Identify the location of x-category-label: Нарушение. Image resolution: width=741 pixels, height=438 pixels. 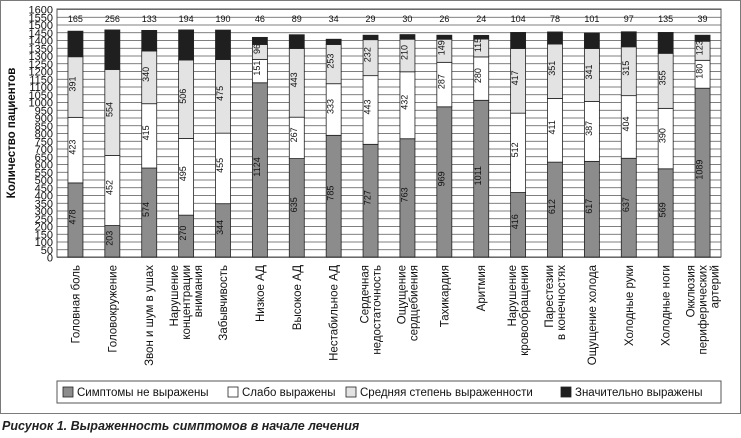
(513, 296).